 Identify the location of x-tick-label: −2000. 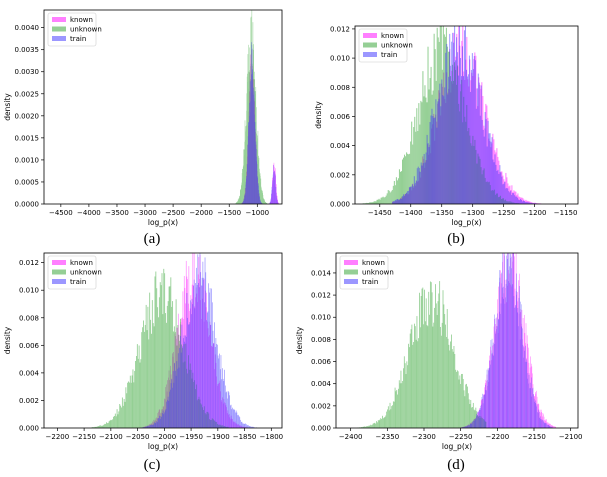
(164, 437).